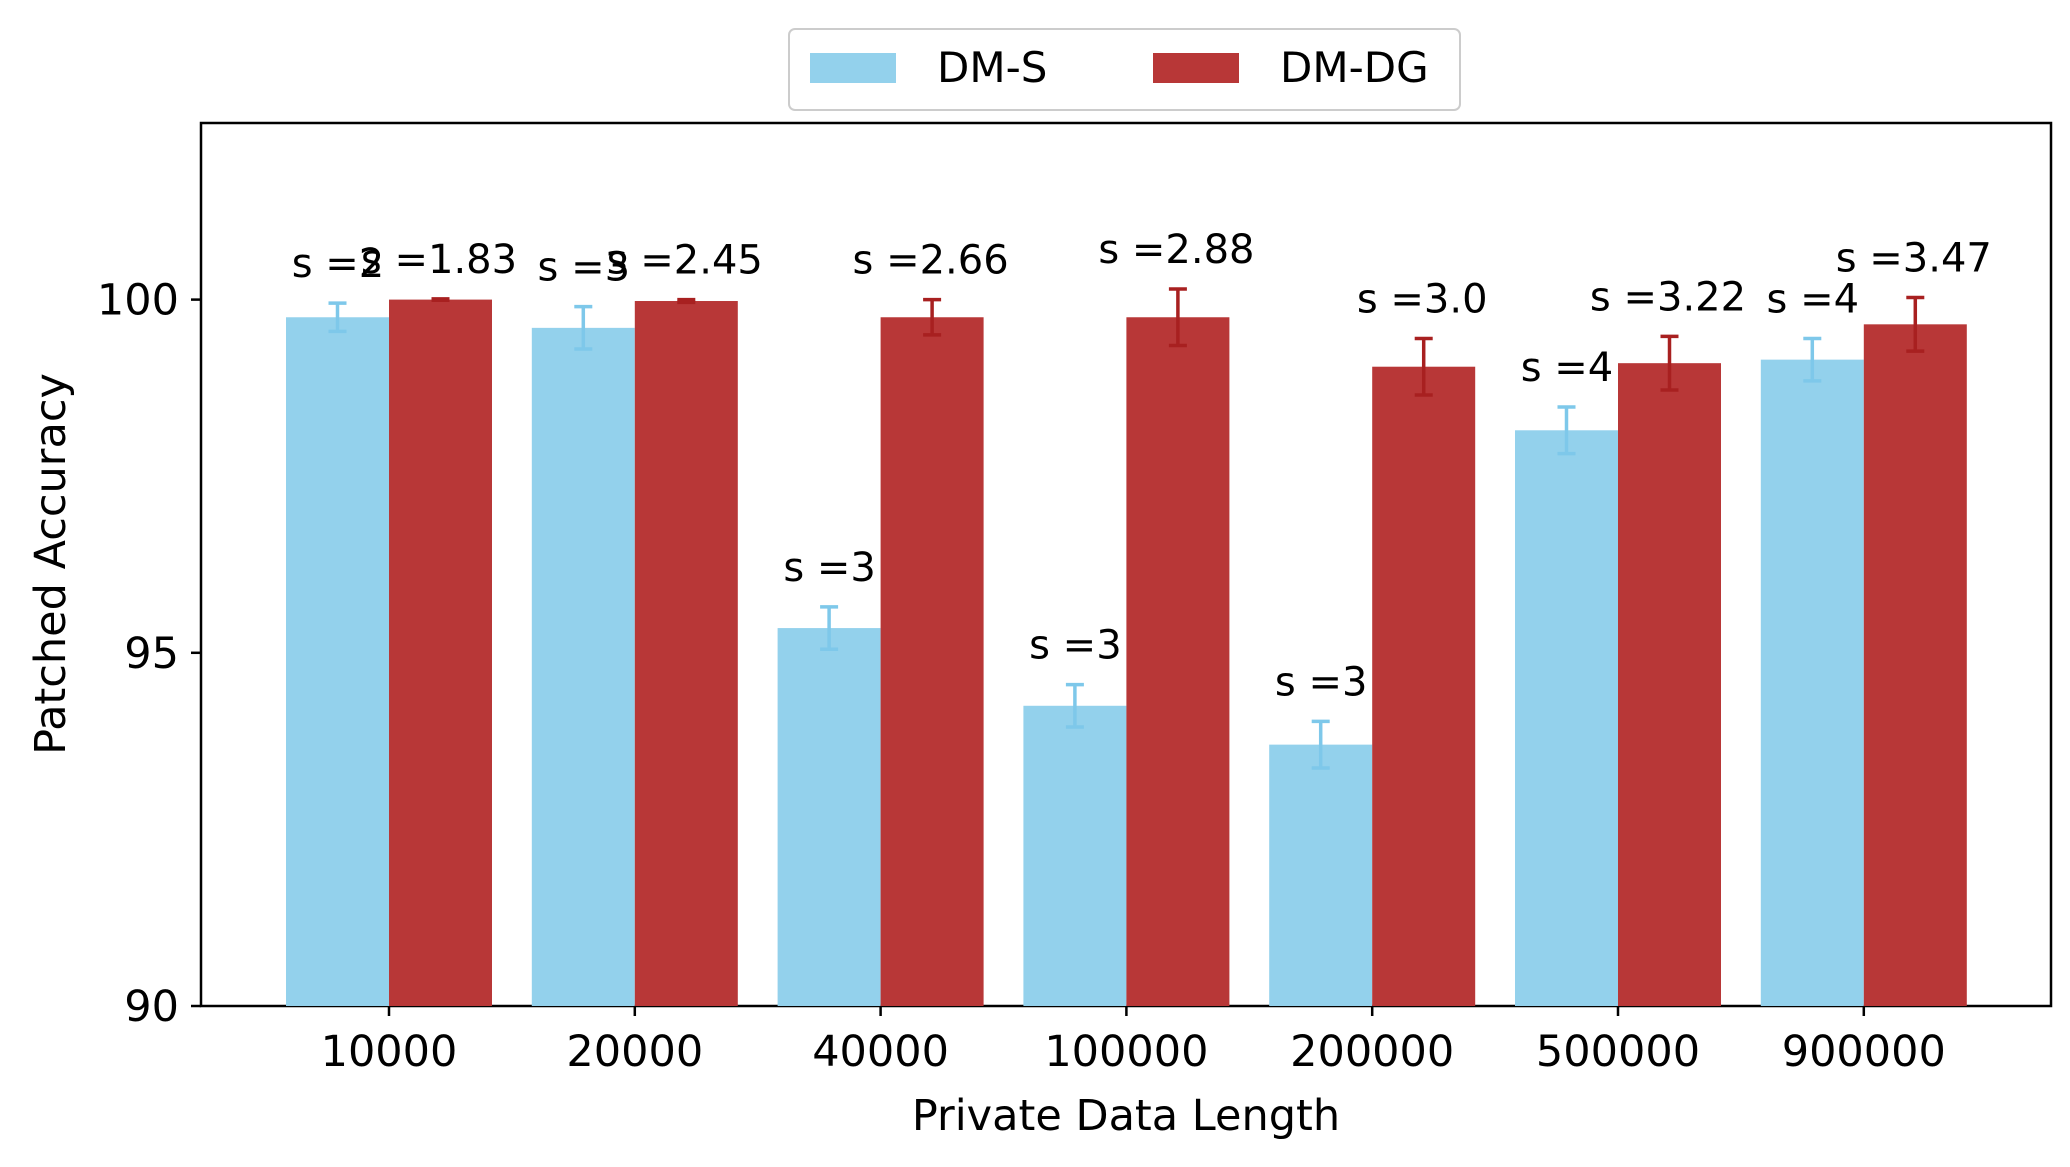  What do you see at coordinates (1176, 250) in the screenshot?
I see `annotation-dm-dg-100000: s =2.88` at bounding box center [1176, 250].